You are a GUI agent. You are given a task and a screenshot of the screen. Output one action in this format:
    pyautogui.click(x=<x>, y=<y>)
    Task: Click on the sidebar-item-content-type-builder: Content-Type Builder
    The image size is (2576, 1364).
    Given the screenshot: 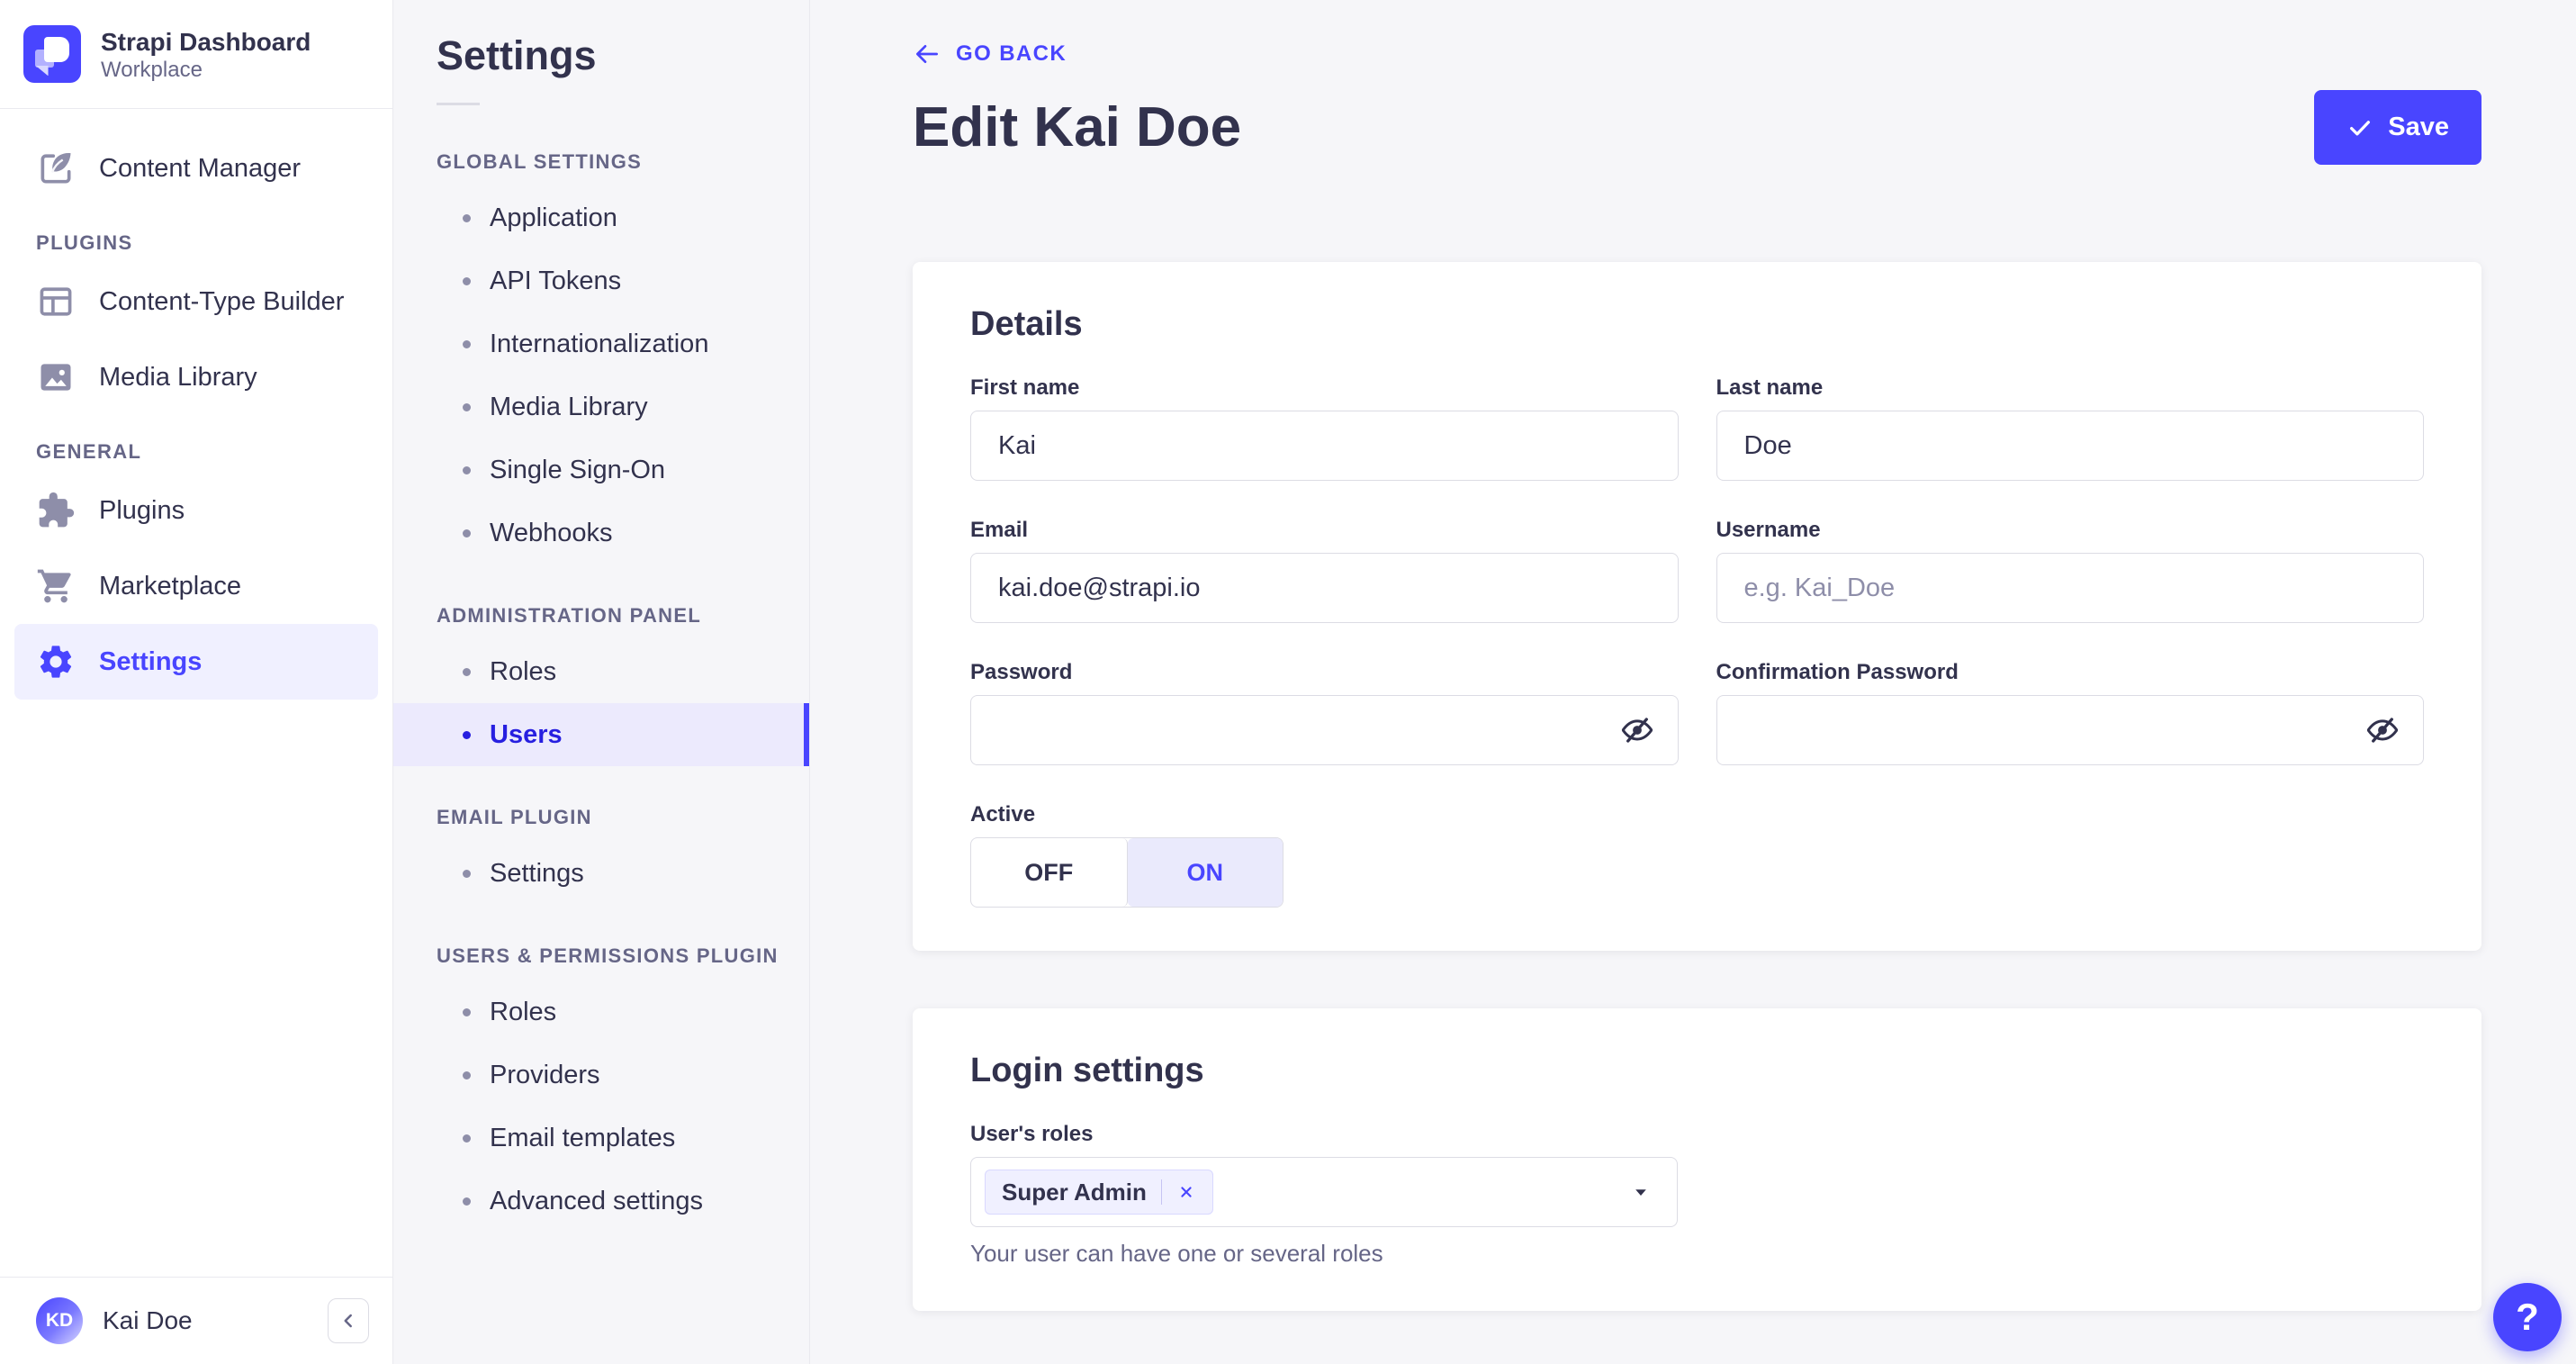 What is the action you would take?
    pyautogui.click(x=196, y=301)
    